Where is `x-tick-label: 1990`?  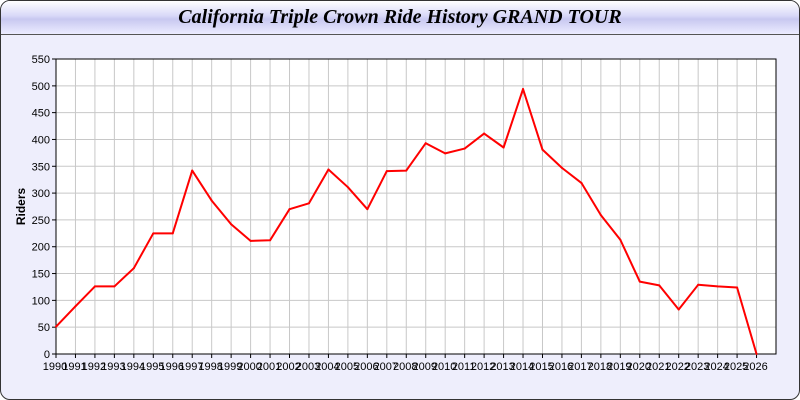
x-tick-label: 1990 is located at coordinates (55, 367).